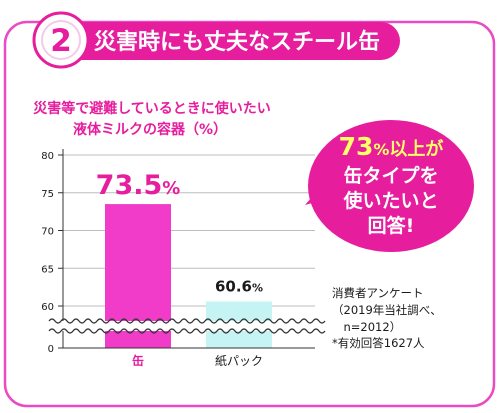 Image resolution: width=500 pixels, height=413 pixels. I want to click on survey-note-line2: （2019年当社調べ、, so click(387, 310).